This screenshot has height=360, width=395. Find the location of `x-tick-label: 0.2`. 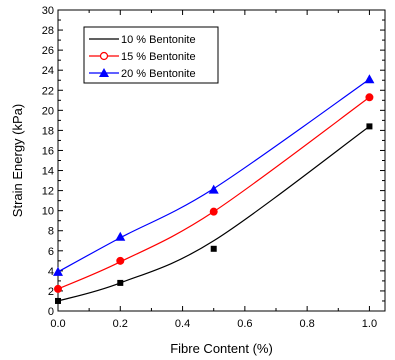

x-tick-label: 0.2 is located at coordinates (120, 324).